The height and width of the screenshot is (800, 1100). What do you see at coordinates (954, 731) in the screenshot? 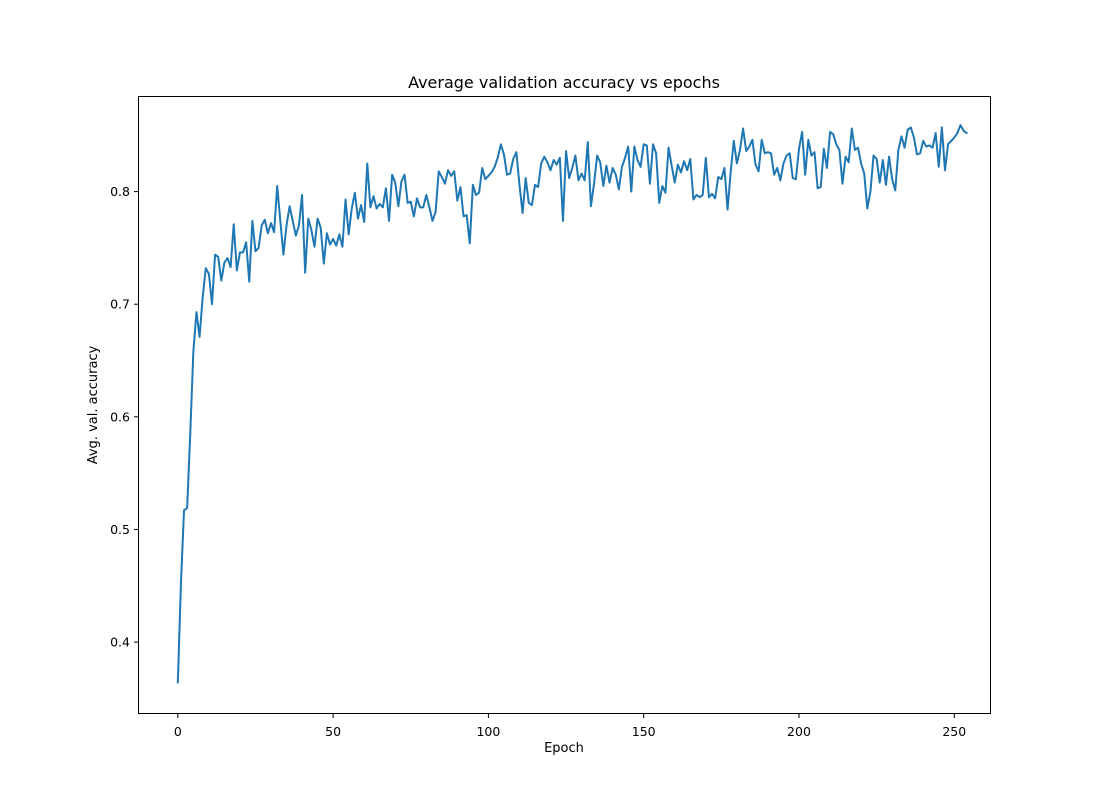
I see `x-tick-label: 250` at bounding box center [954, 731].